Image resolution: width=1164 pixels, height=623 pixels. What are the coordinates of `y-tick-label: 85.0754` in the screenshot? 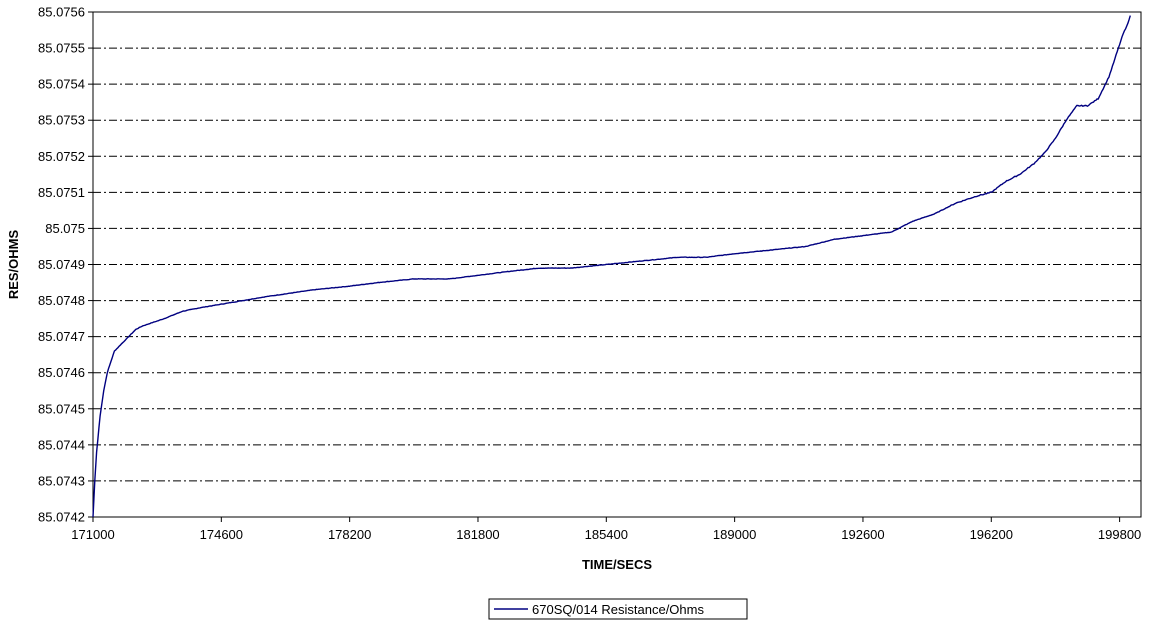 It's located at (61, 84).